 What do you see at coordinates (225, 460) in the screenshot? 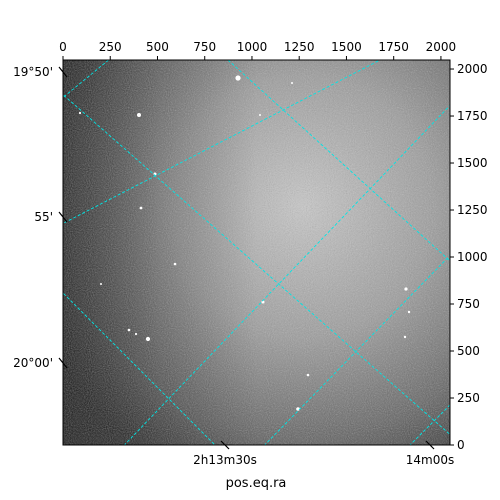
I see `ra-tick-label: 2h13m30s` at bounding box center [225, 460].